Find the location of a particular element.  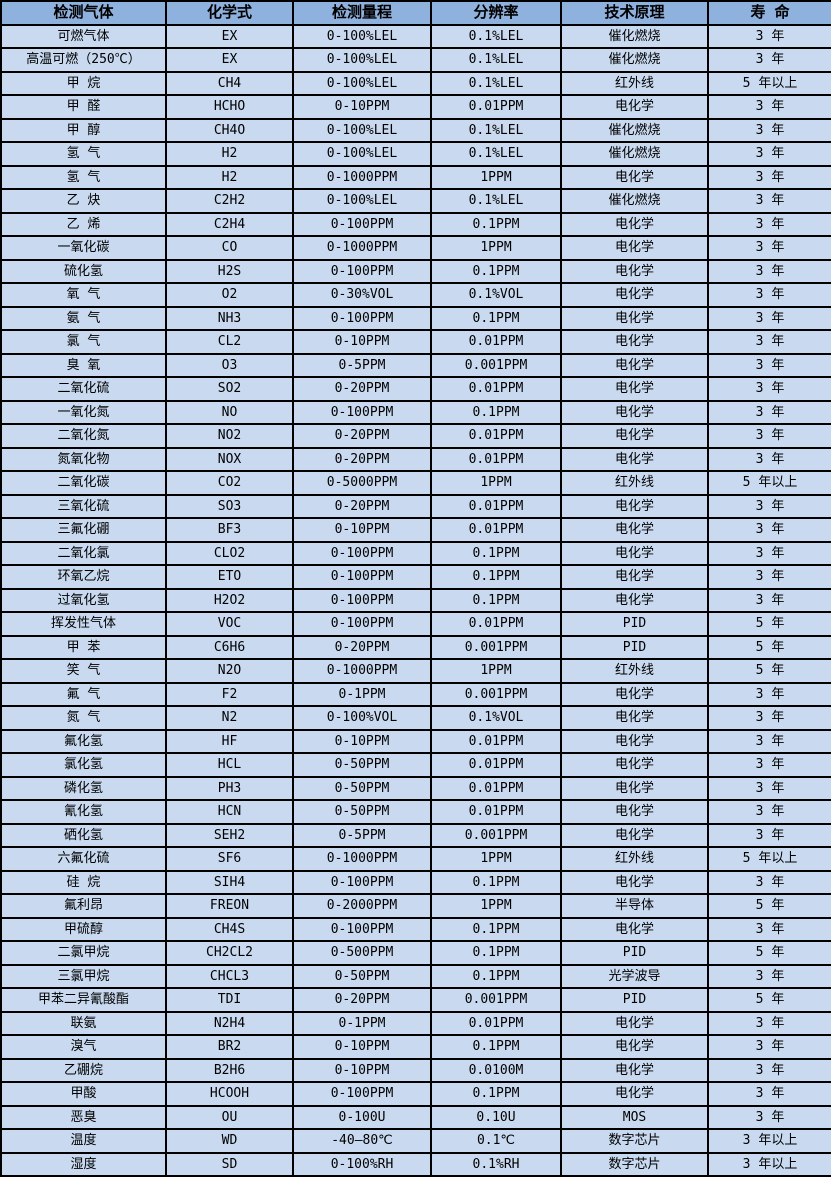

table-cell-formula: CHCL3 is located at coordinates (229, 976).